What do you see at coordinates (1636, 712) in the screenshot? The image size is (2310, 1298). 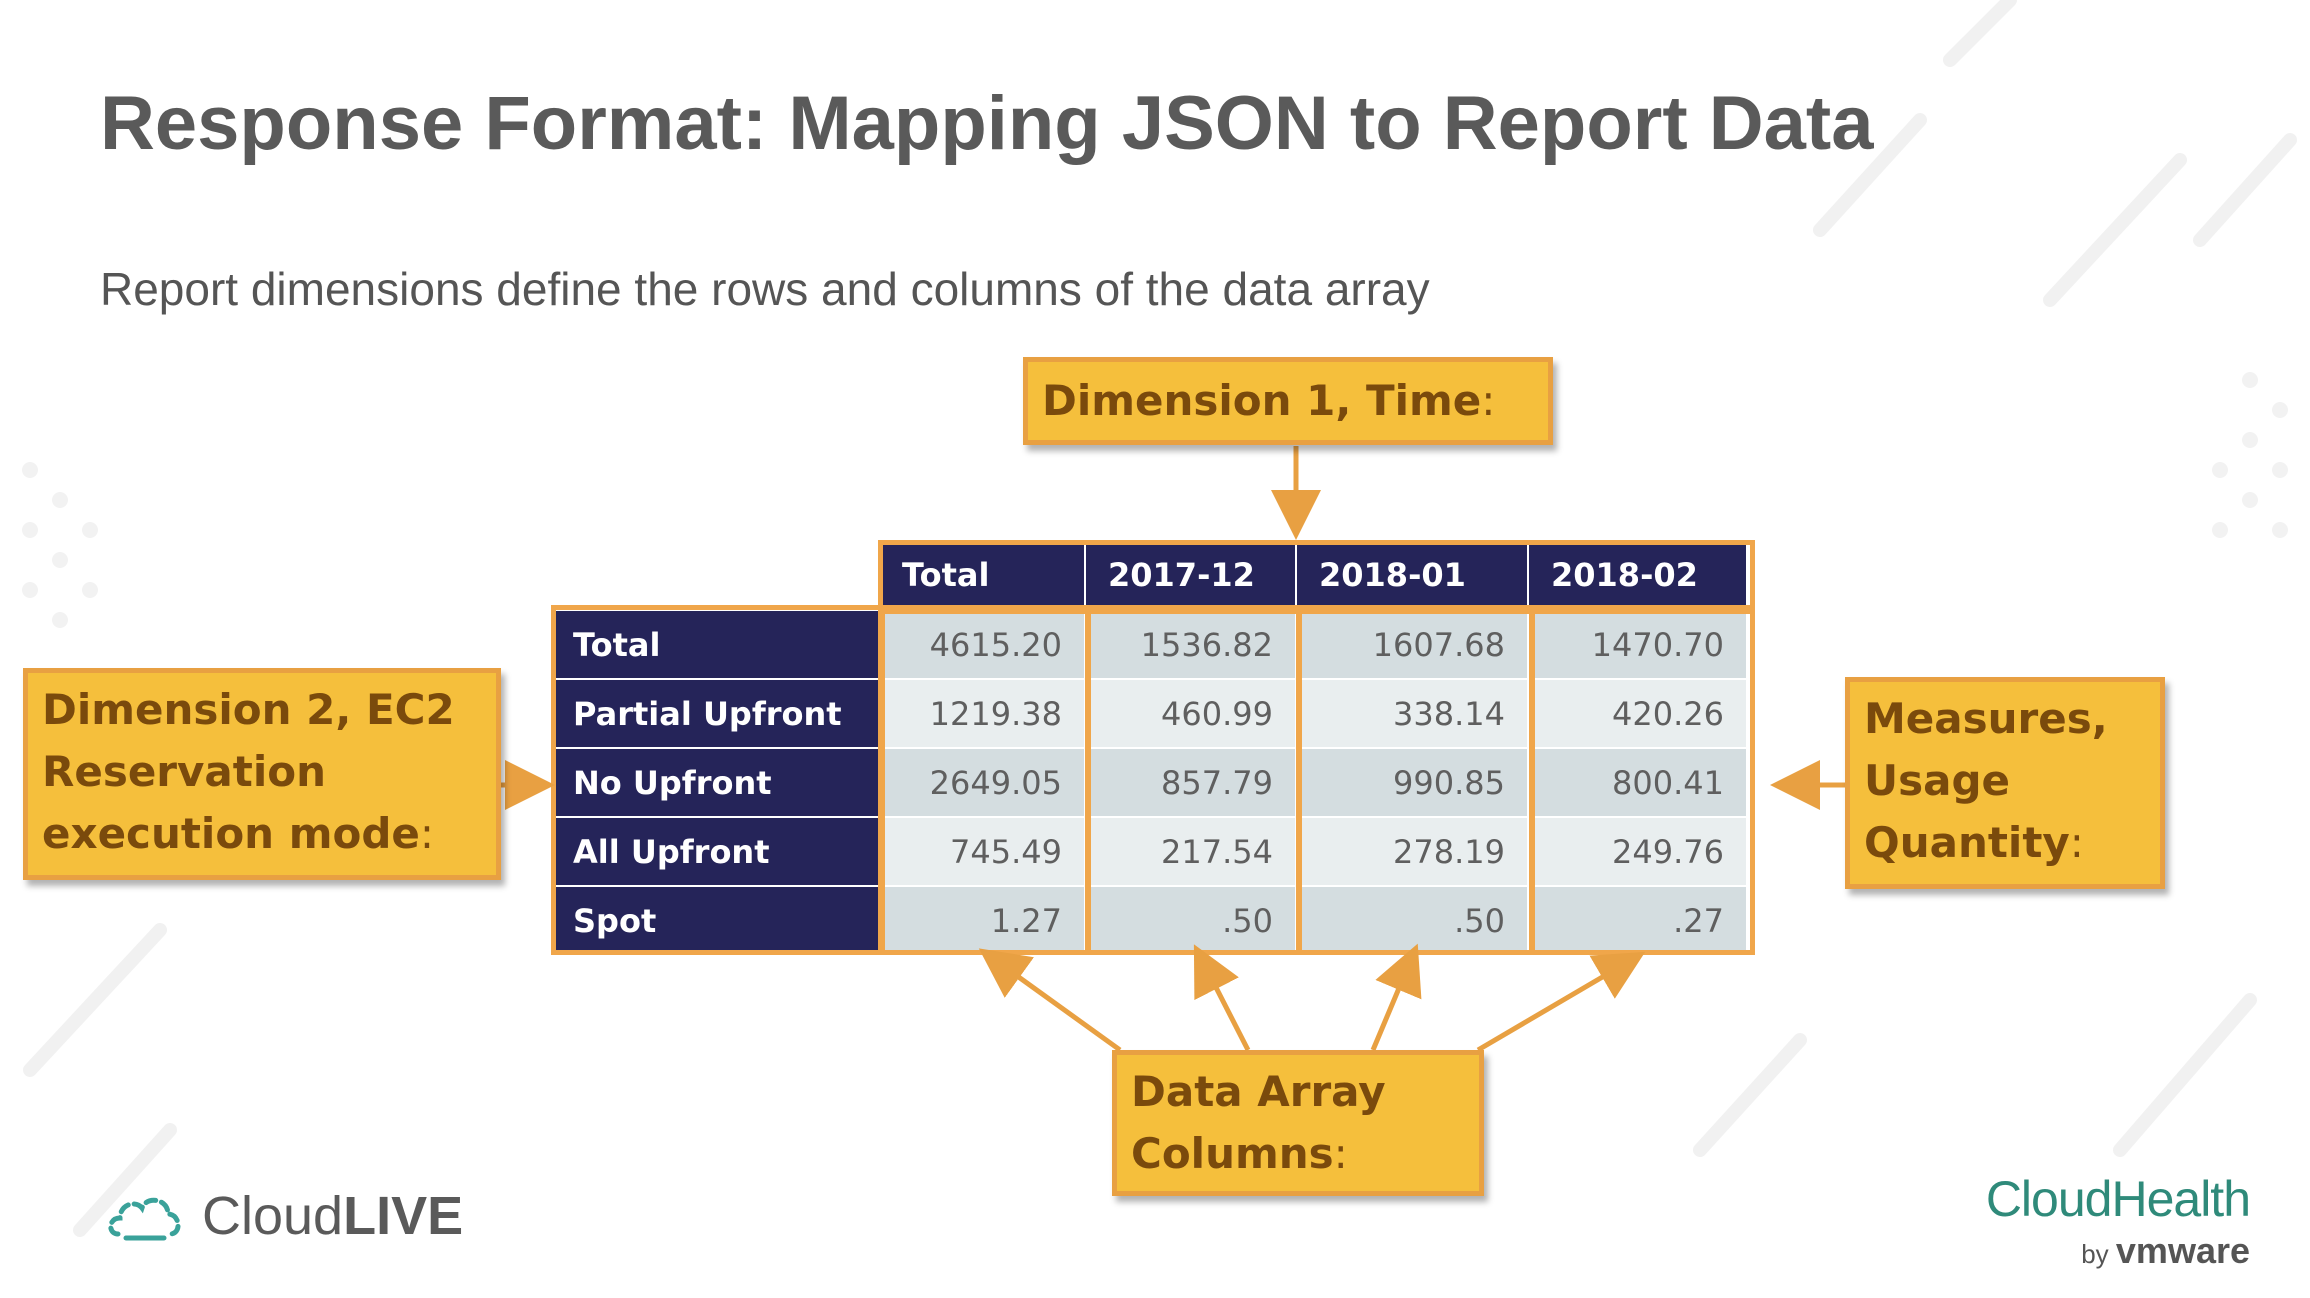 I see `table-cell: 420.26` at bounding box center [1636, 712].